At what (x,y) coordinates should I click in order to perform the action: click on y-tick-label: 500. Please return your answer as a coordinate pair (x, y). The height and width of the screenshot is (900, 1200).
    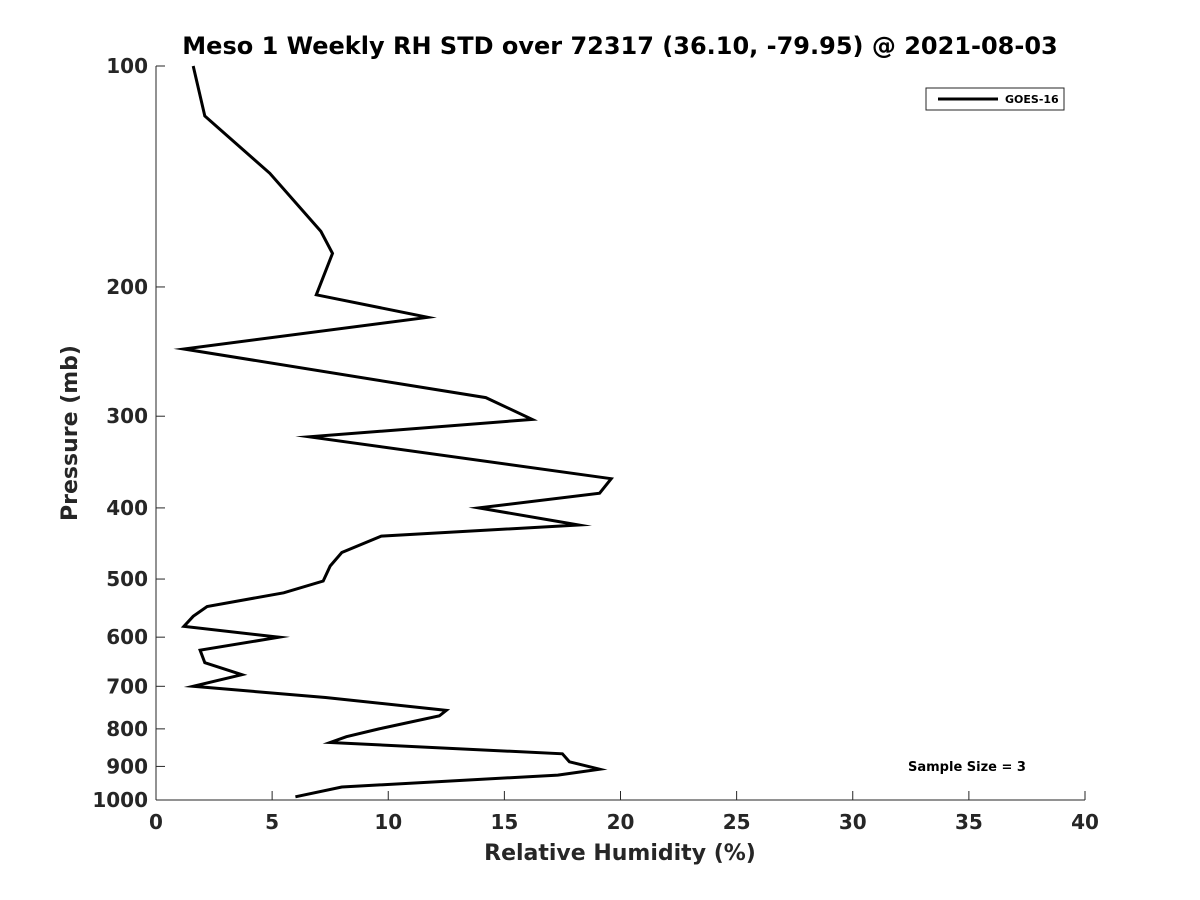
    Looking at the image, I should click on (127, 579).